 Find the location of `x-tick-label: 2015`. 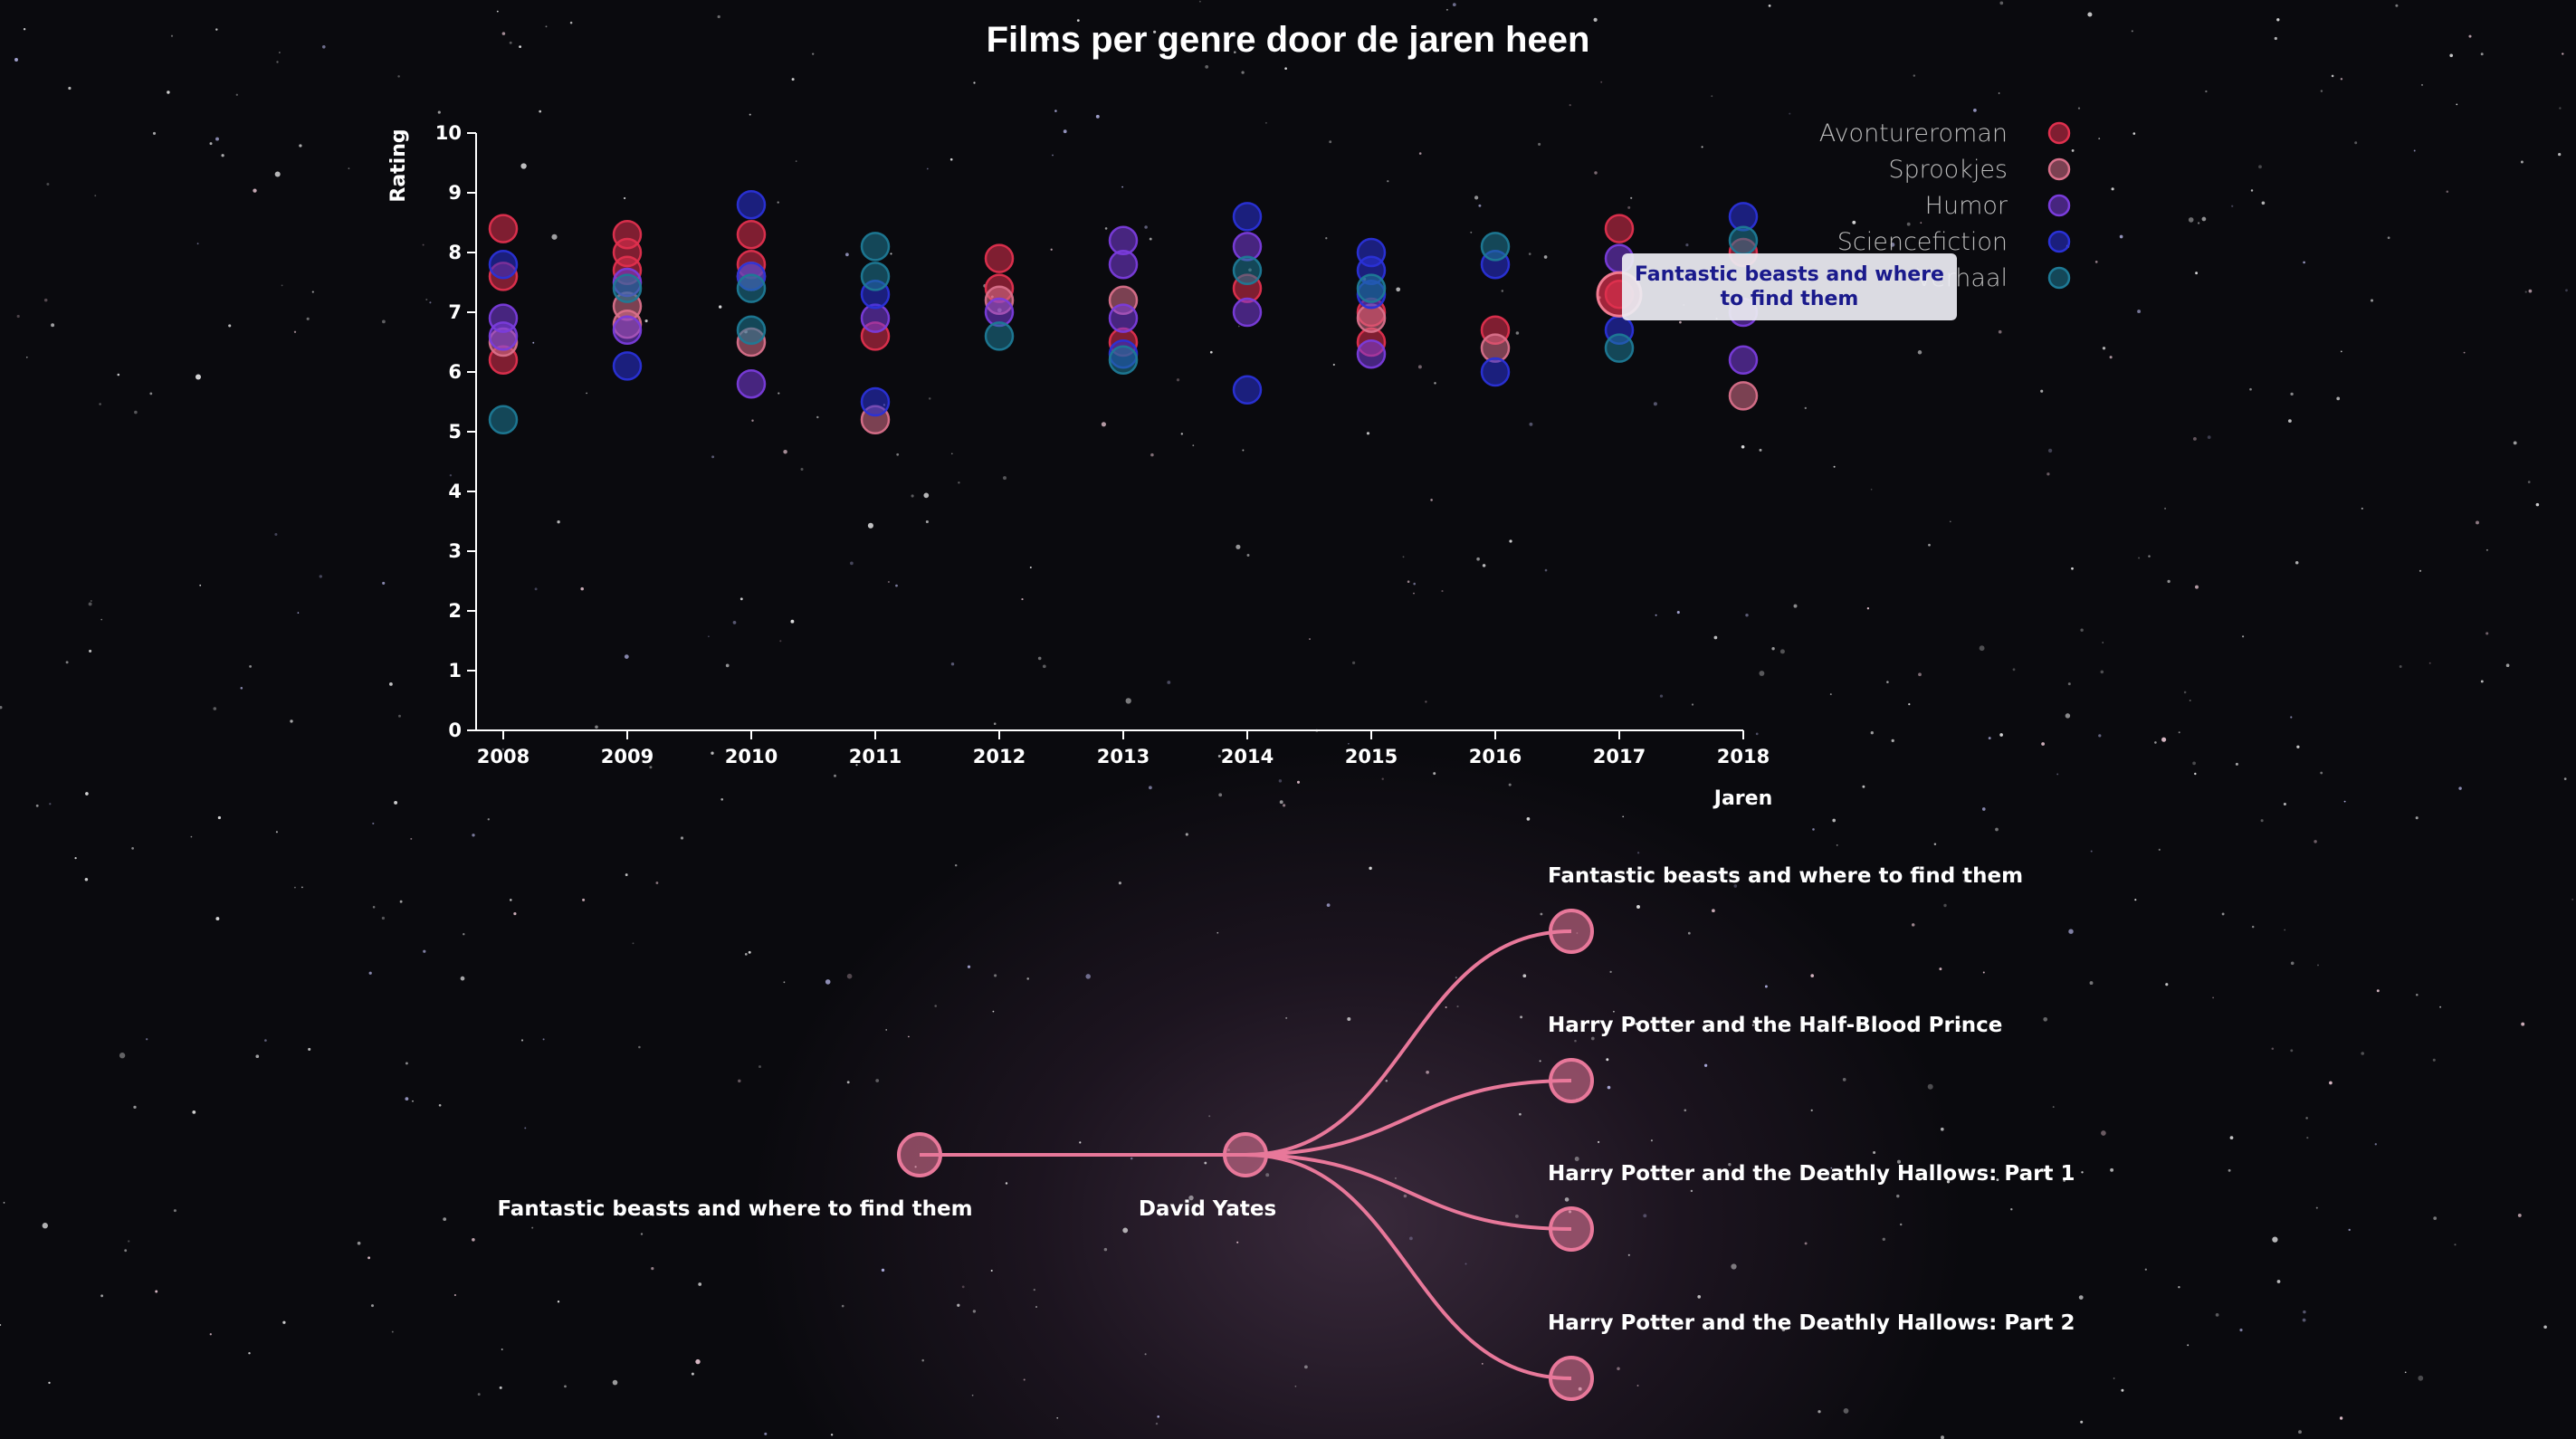

x-tick-label: 2015 is located at coordinates (1372, 756).